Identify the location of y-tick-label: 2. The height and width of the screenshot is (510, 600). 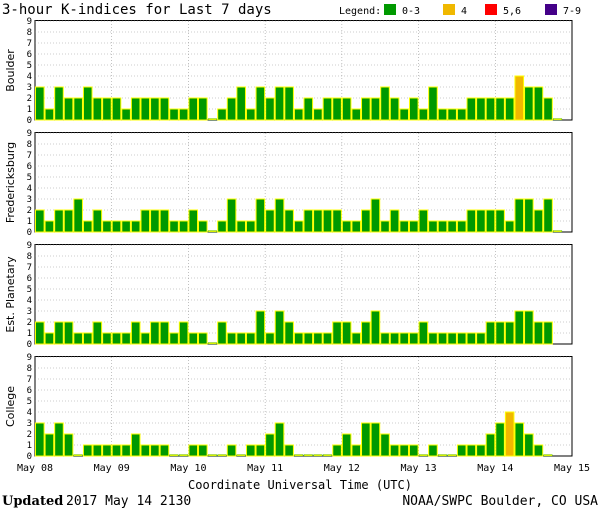
(29, 211).